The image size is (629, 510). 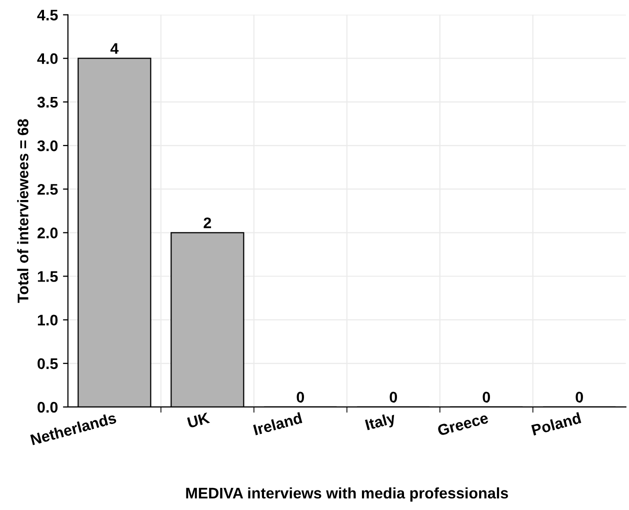 What do you see at coordinates (347, 494) in the screenshot?
I see `x-axis-title: MEDIVA interviews with media professionals` at bounding box center [347, 494].